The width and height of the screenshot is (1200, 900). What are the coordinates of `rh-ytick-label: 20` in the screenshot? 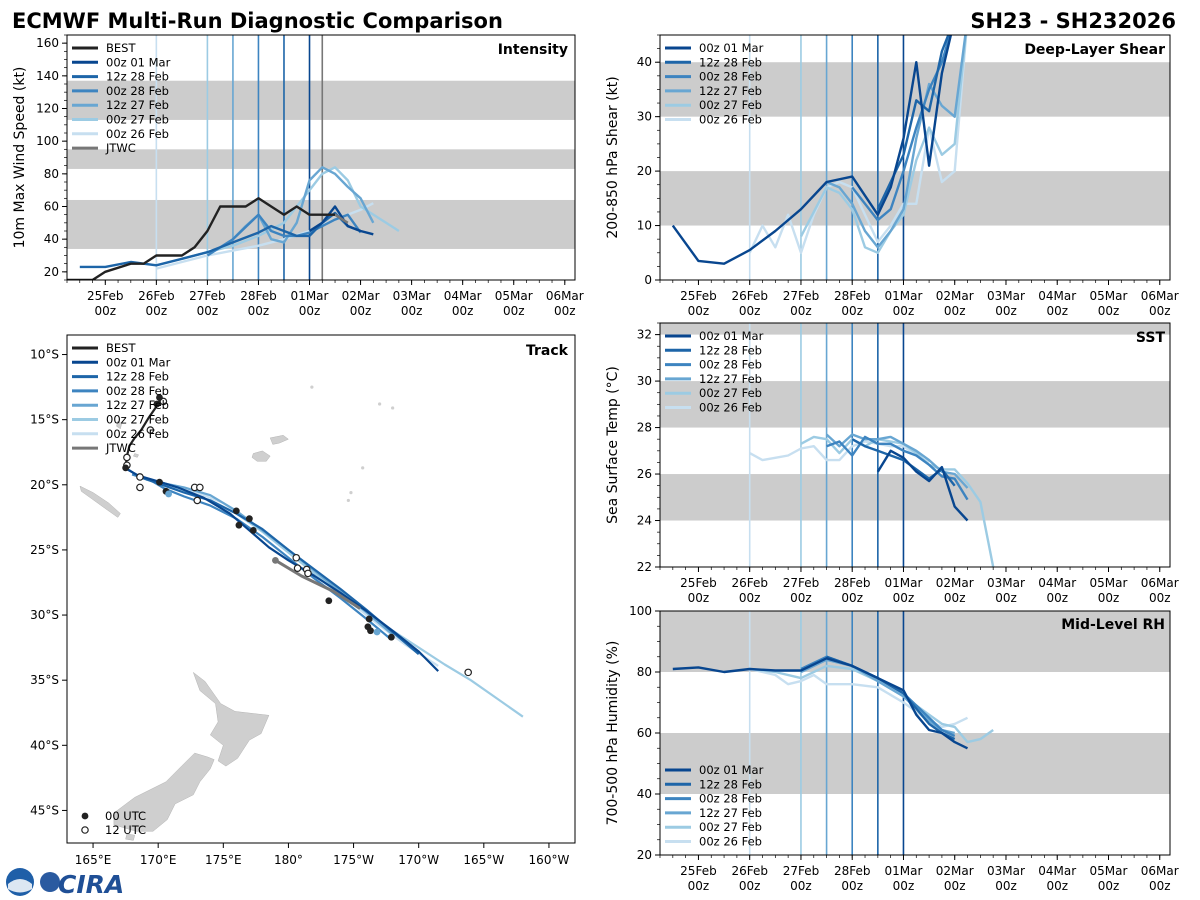 It's located at (644, 855).